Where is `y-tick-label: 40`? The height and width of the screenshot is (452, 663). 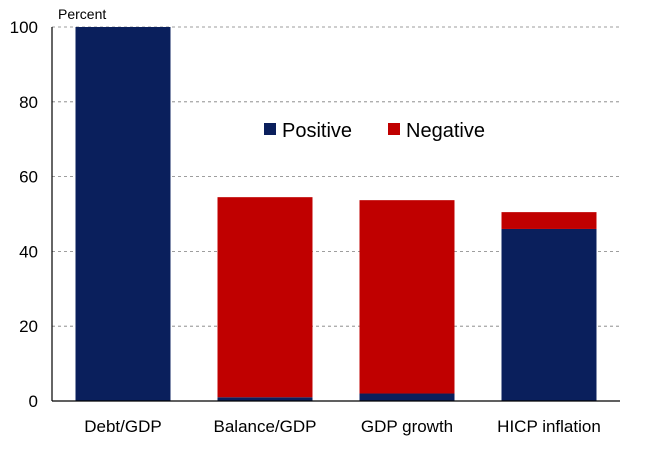
y-tick-label: 40 is located at coordinates (28, 251).